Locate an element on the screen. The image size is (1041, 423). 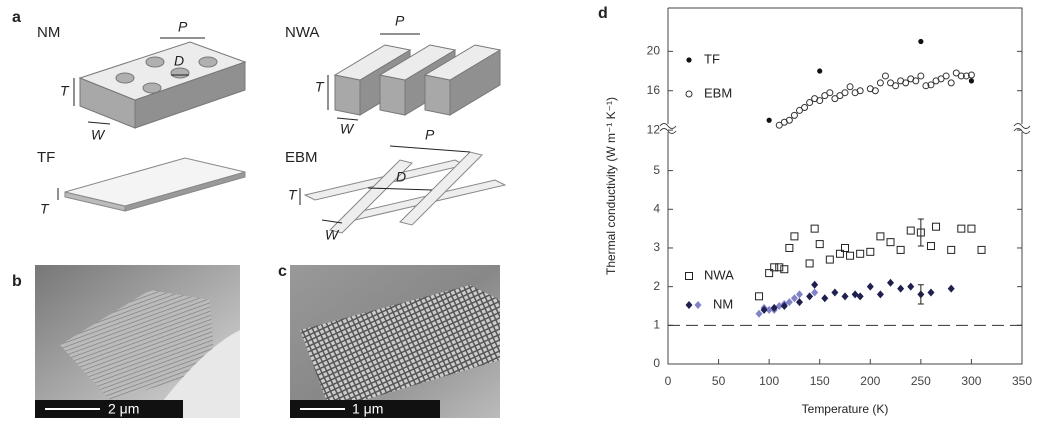
schematic-title: TF is located at coordinates (46, 157).